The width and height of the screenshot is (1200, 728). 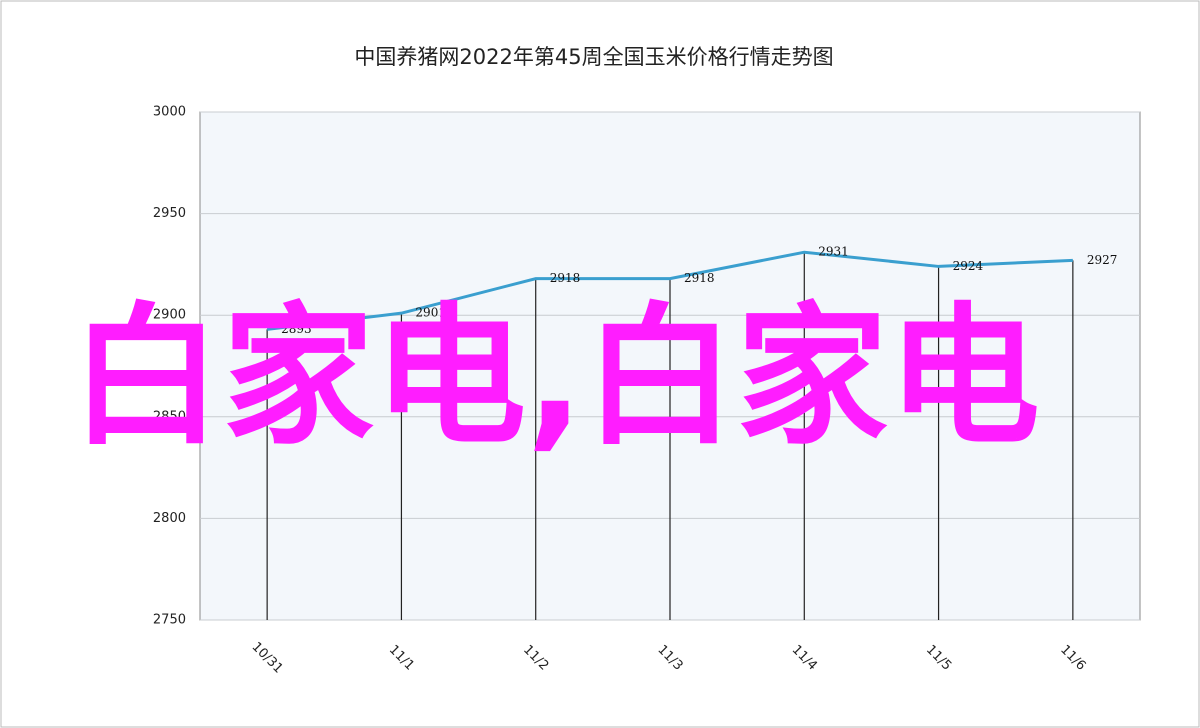 I want to click on y-tick-label: 2900, so click(x=169, y=315).